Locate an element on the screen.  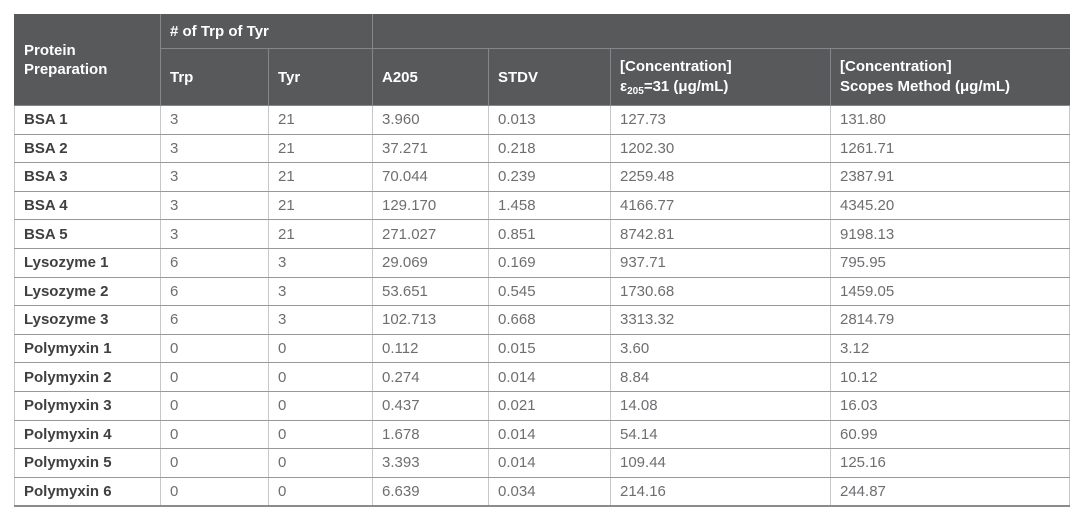
column-header-protein-preparation: Protein Preparation is located at coordinates (87, 60).